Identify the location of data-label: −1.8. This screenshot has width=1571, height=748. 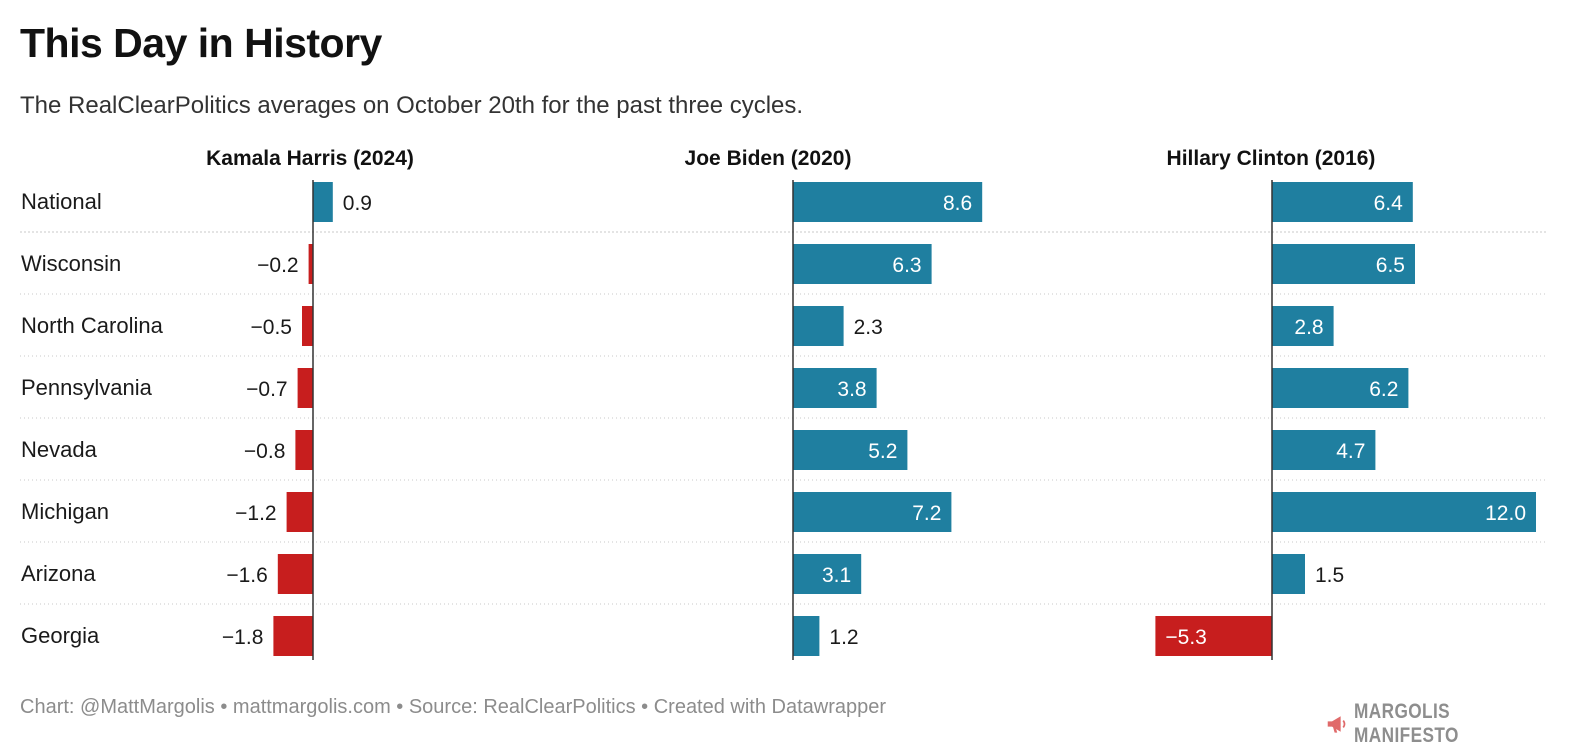
(242, 637).